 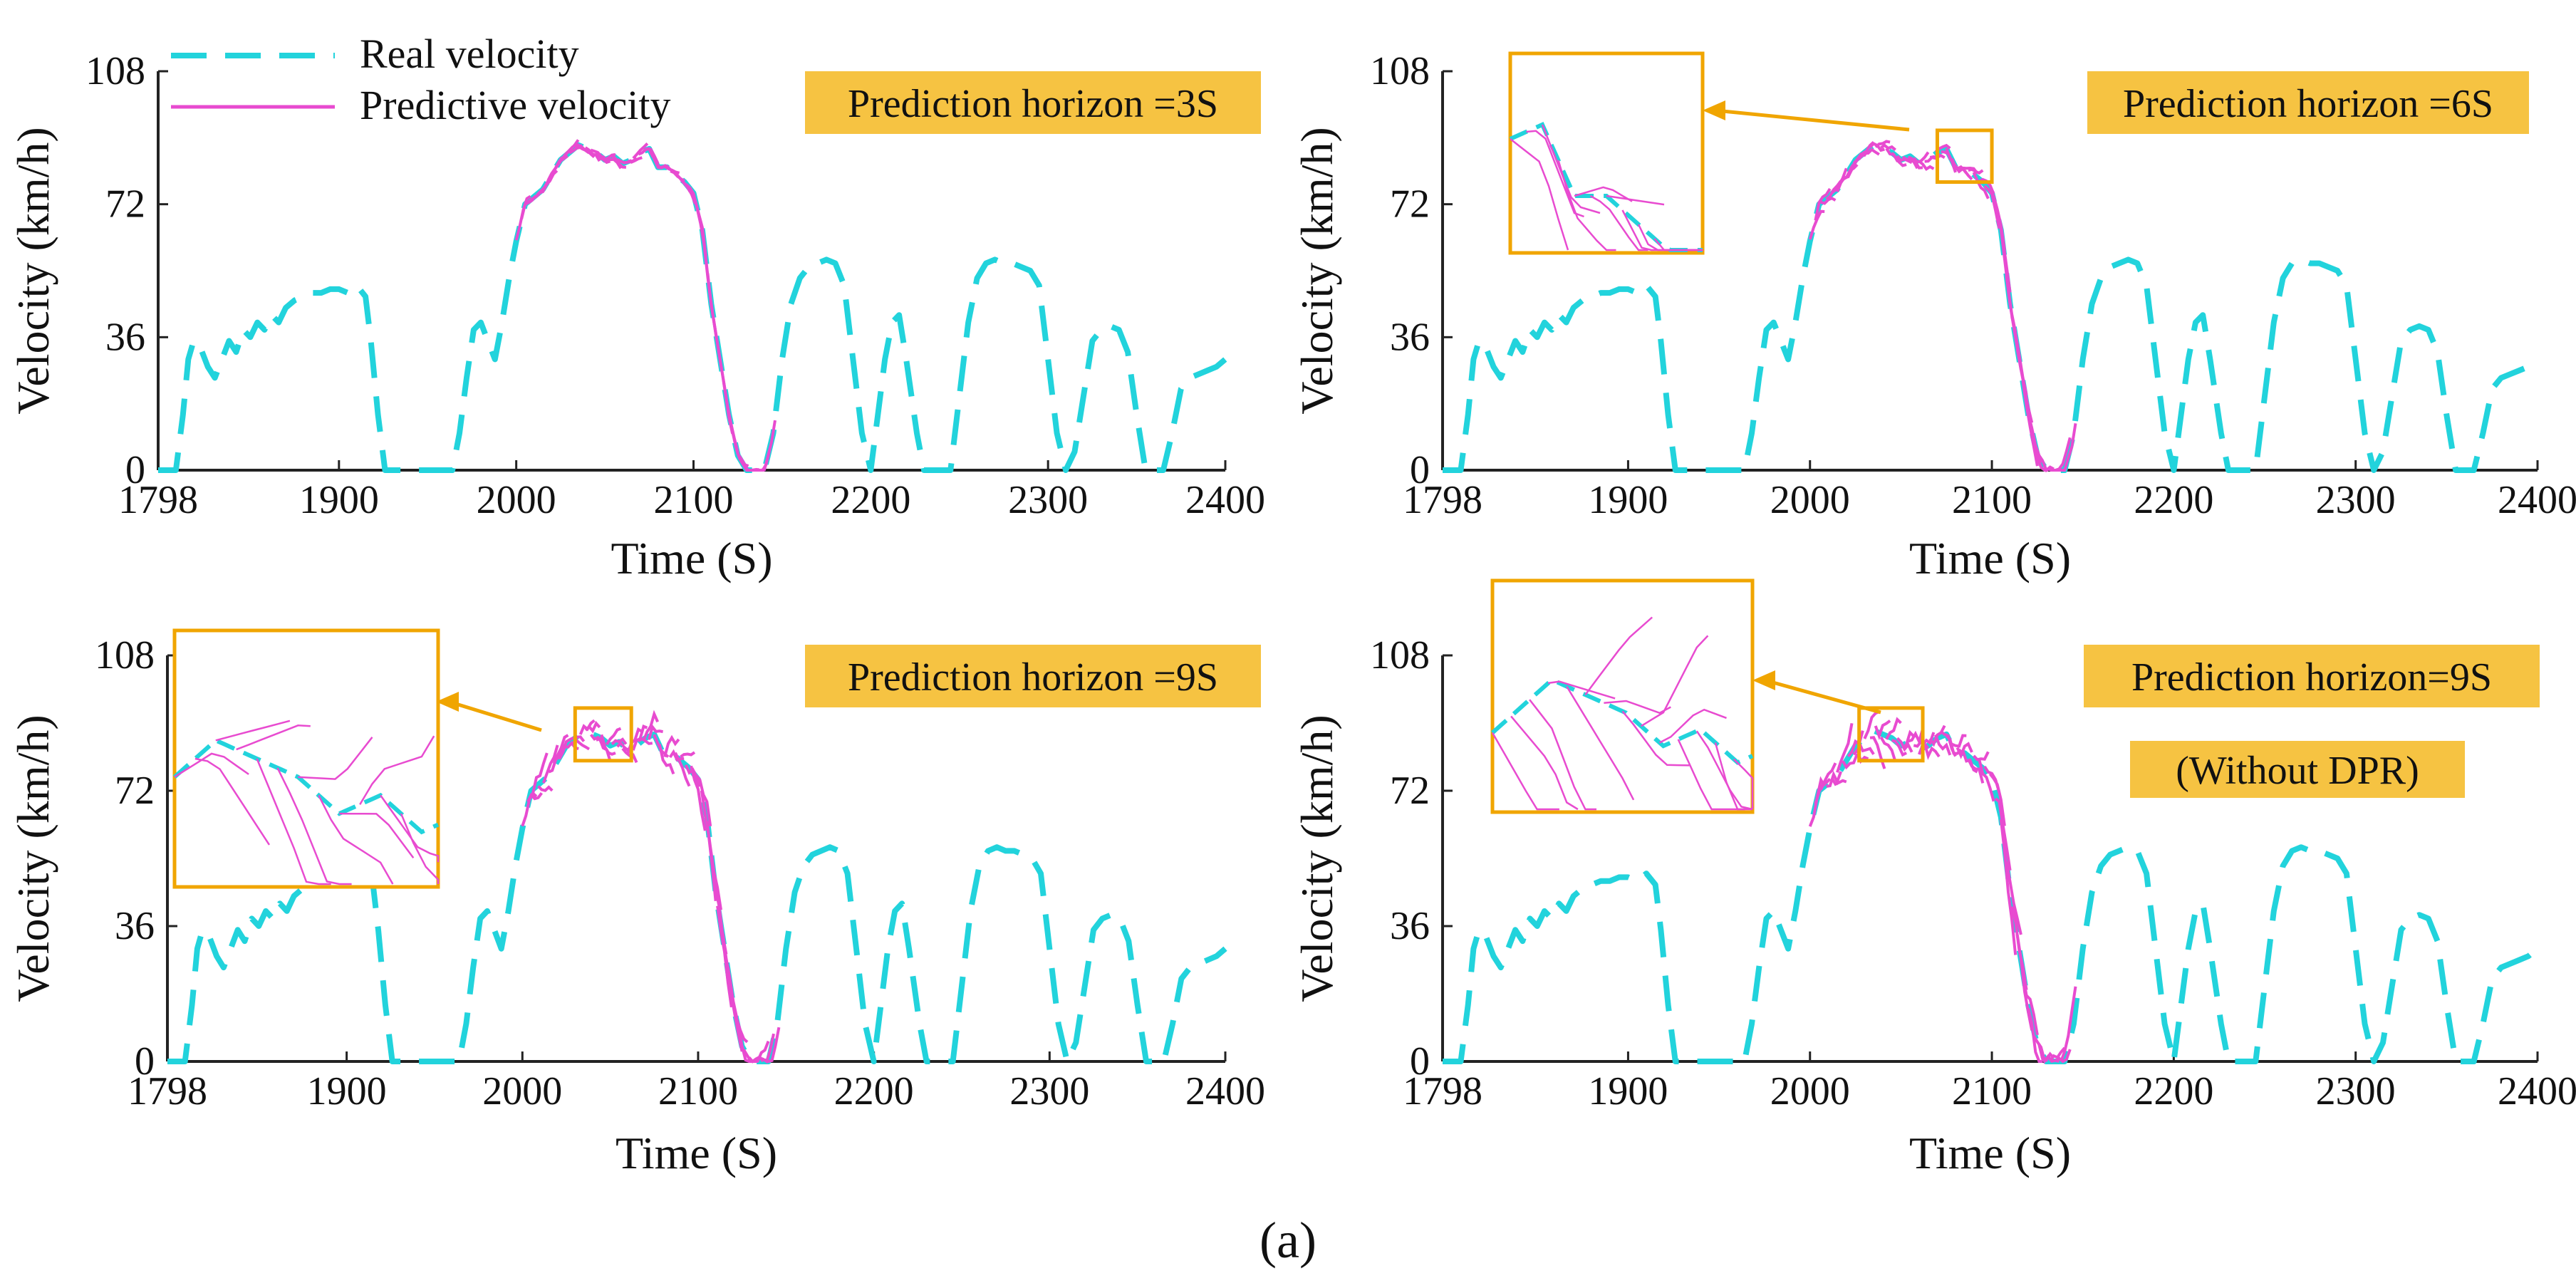 What do you see at coordinates (339, 500) in the screenshot?
I see `x-tick-label: 1900` at bounding box center [339, 500].